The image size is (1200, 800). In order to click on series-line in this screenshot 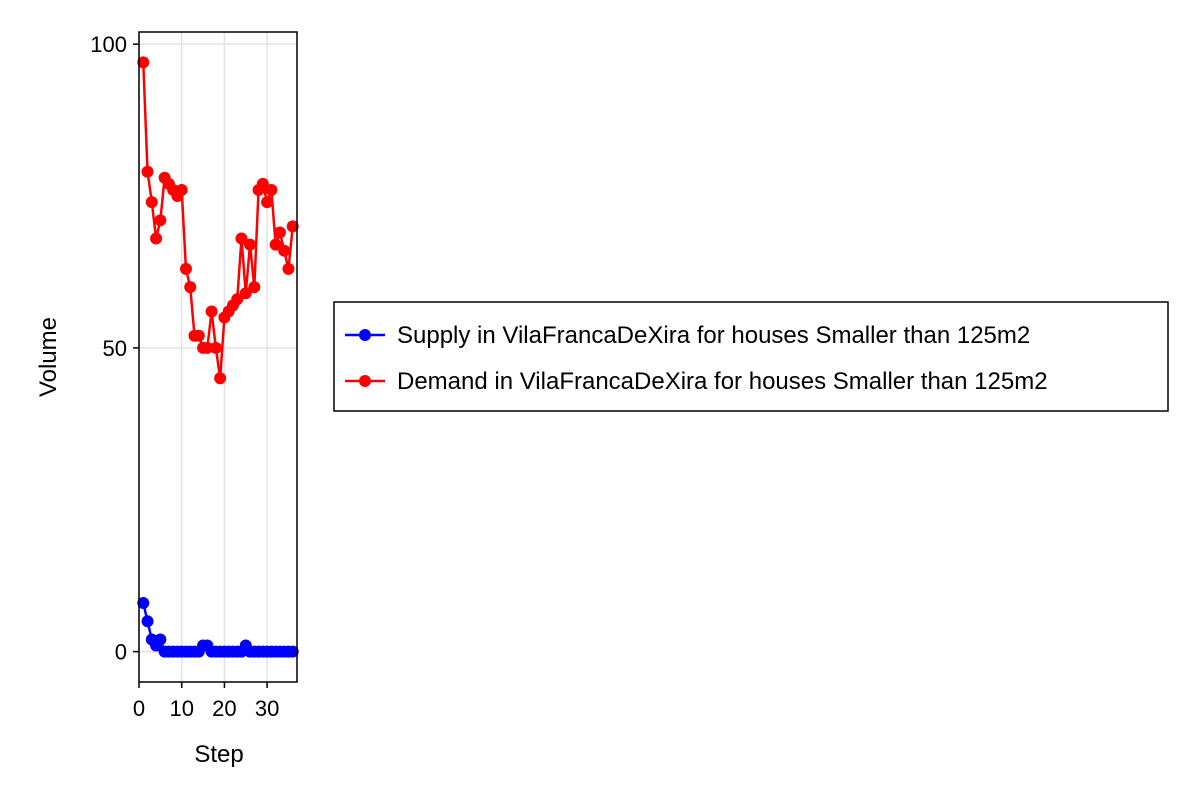, I will do `click(217, 627)`.